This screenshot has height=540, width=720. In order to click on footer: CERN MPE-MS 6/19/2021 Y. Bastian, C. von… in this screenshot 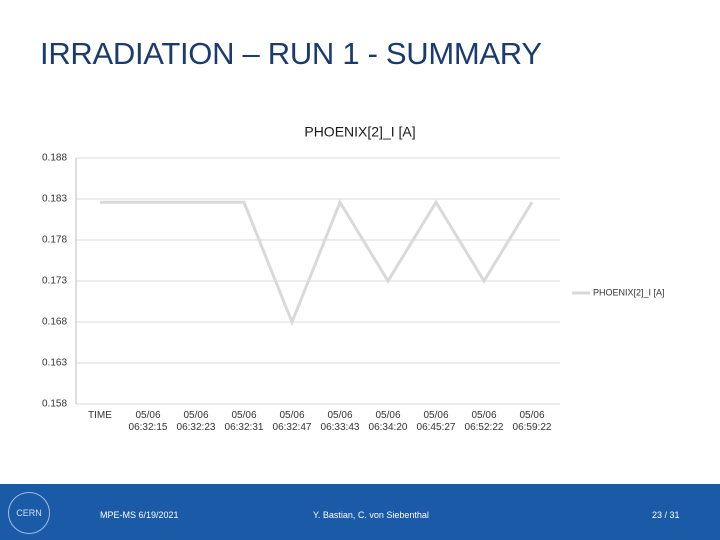, I will do `click(360, 512)`.